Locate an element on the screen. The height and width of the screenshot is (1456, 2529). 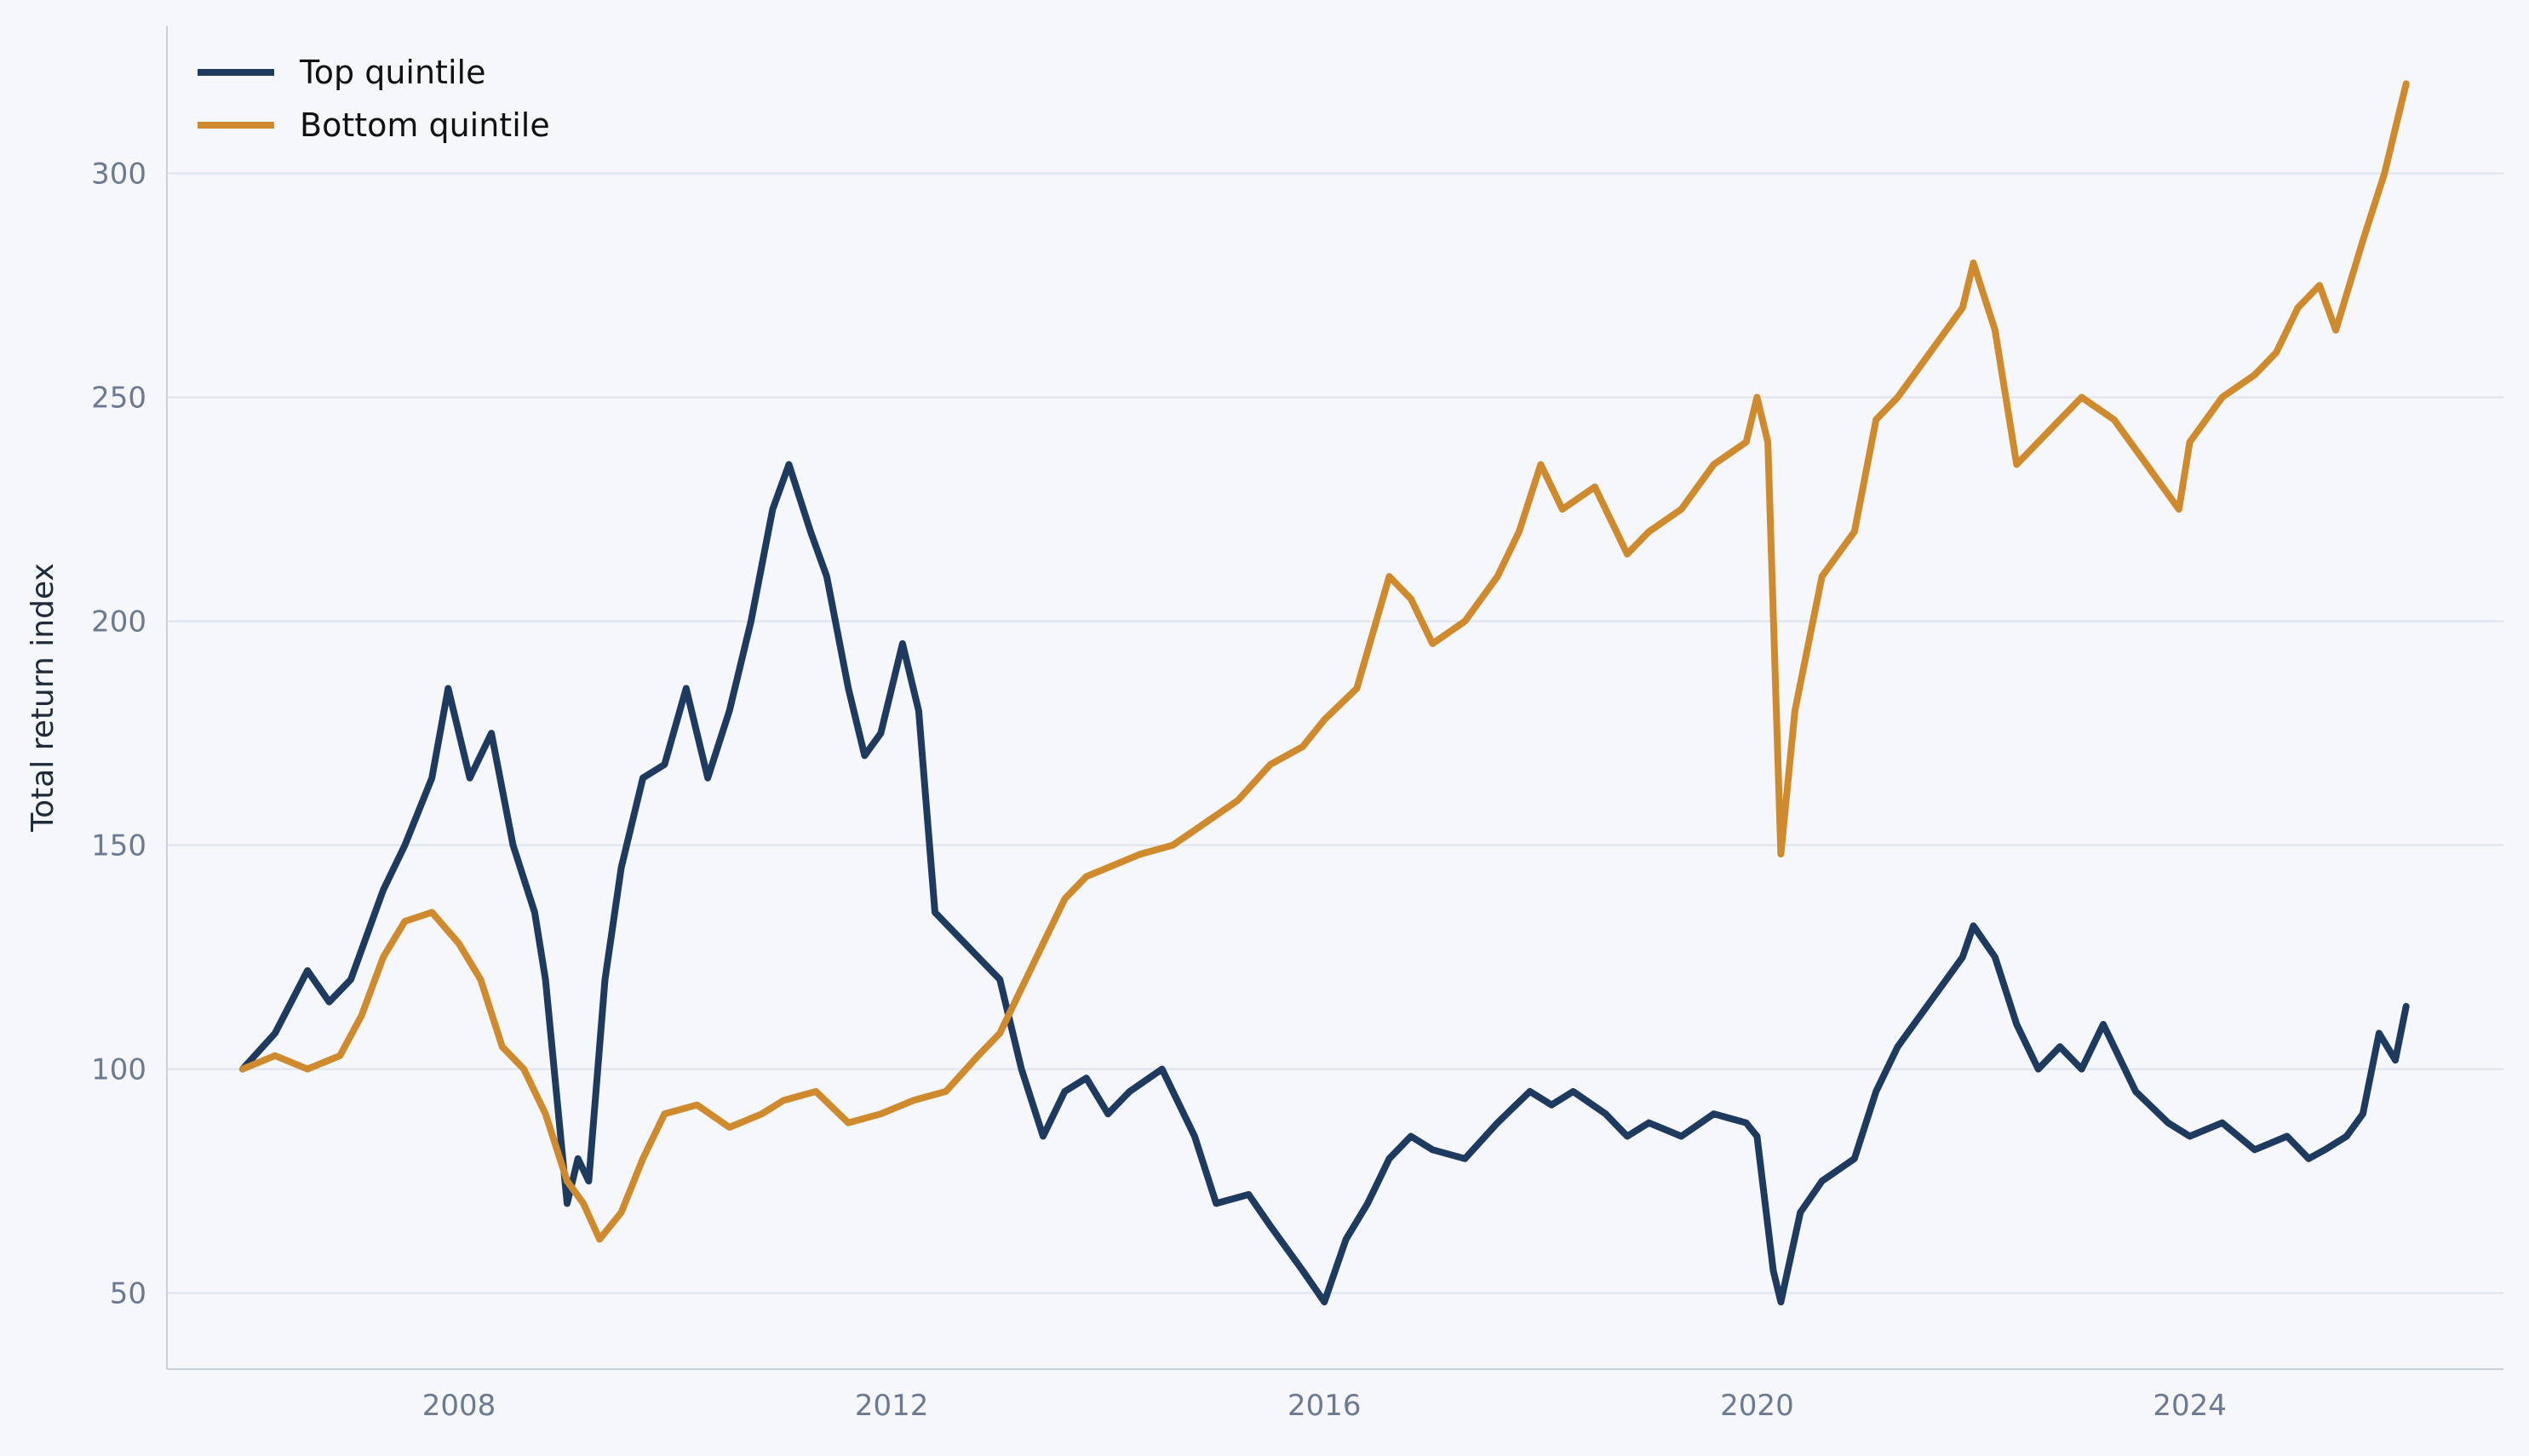
x-tick-label: 2012 is located at coordinates (892, 1406).